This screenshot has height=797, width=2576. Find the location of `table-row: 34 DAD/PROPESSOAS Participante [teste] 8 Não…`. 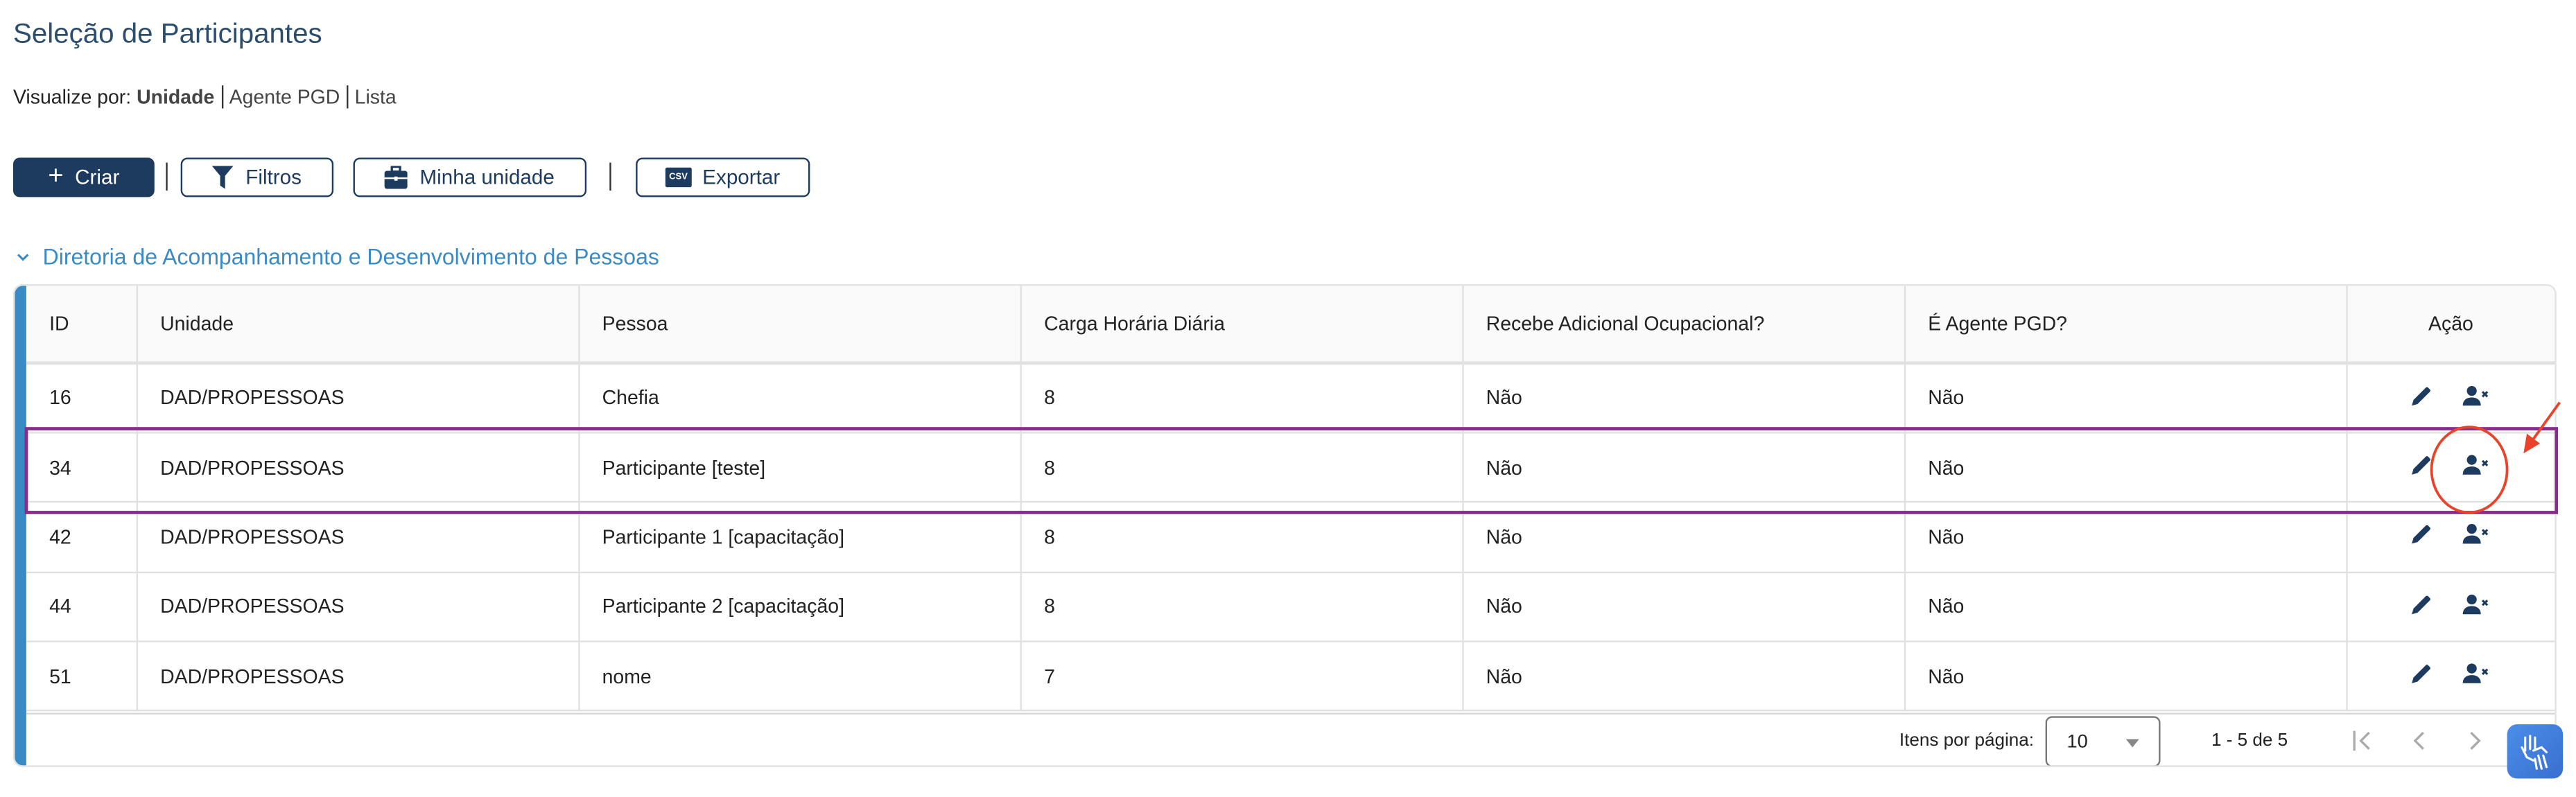

table-row: 34 DAD/PROPESSOAS Participante [teste] 8 Não… is located at coordinates (1290, 467).